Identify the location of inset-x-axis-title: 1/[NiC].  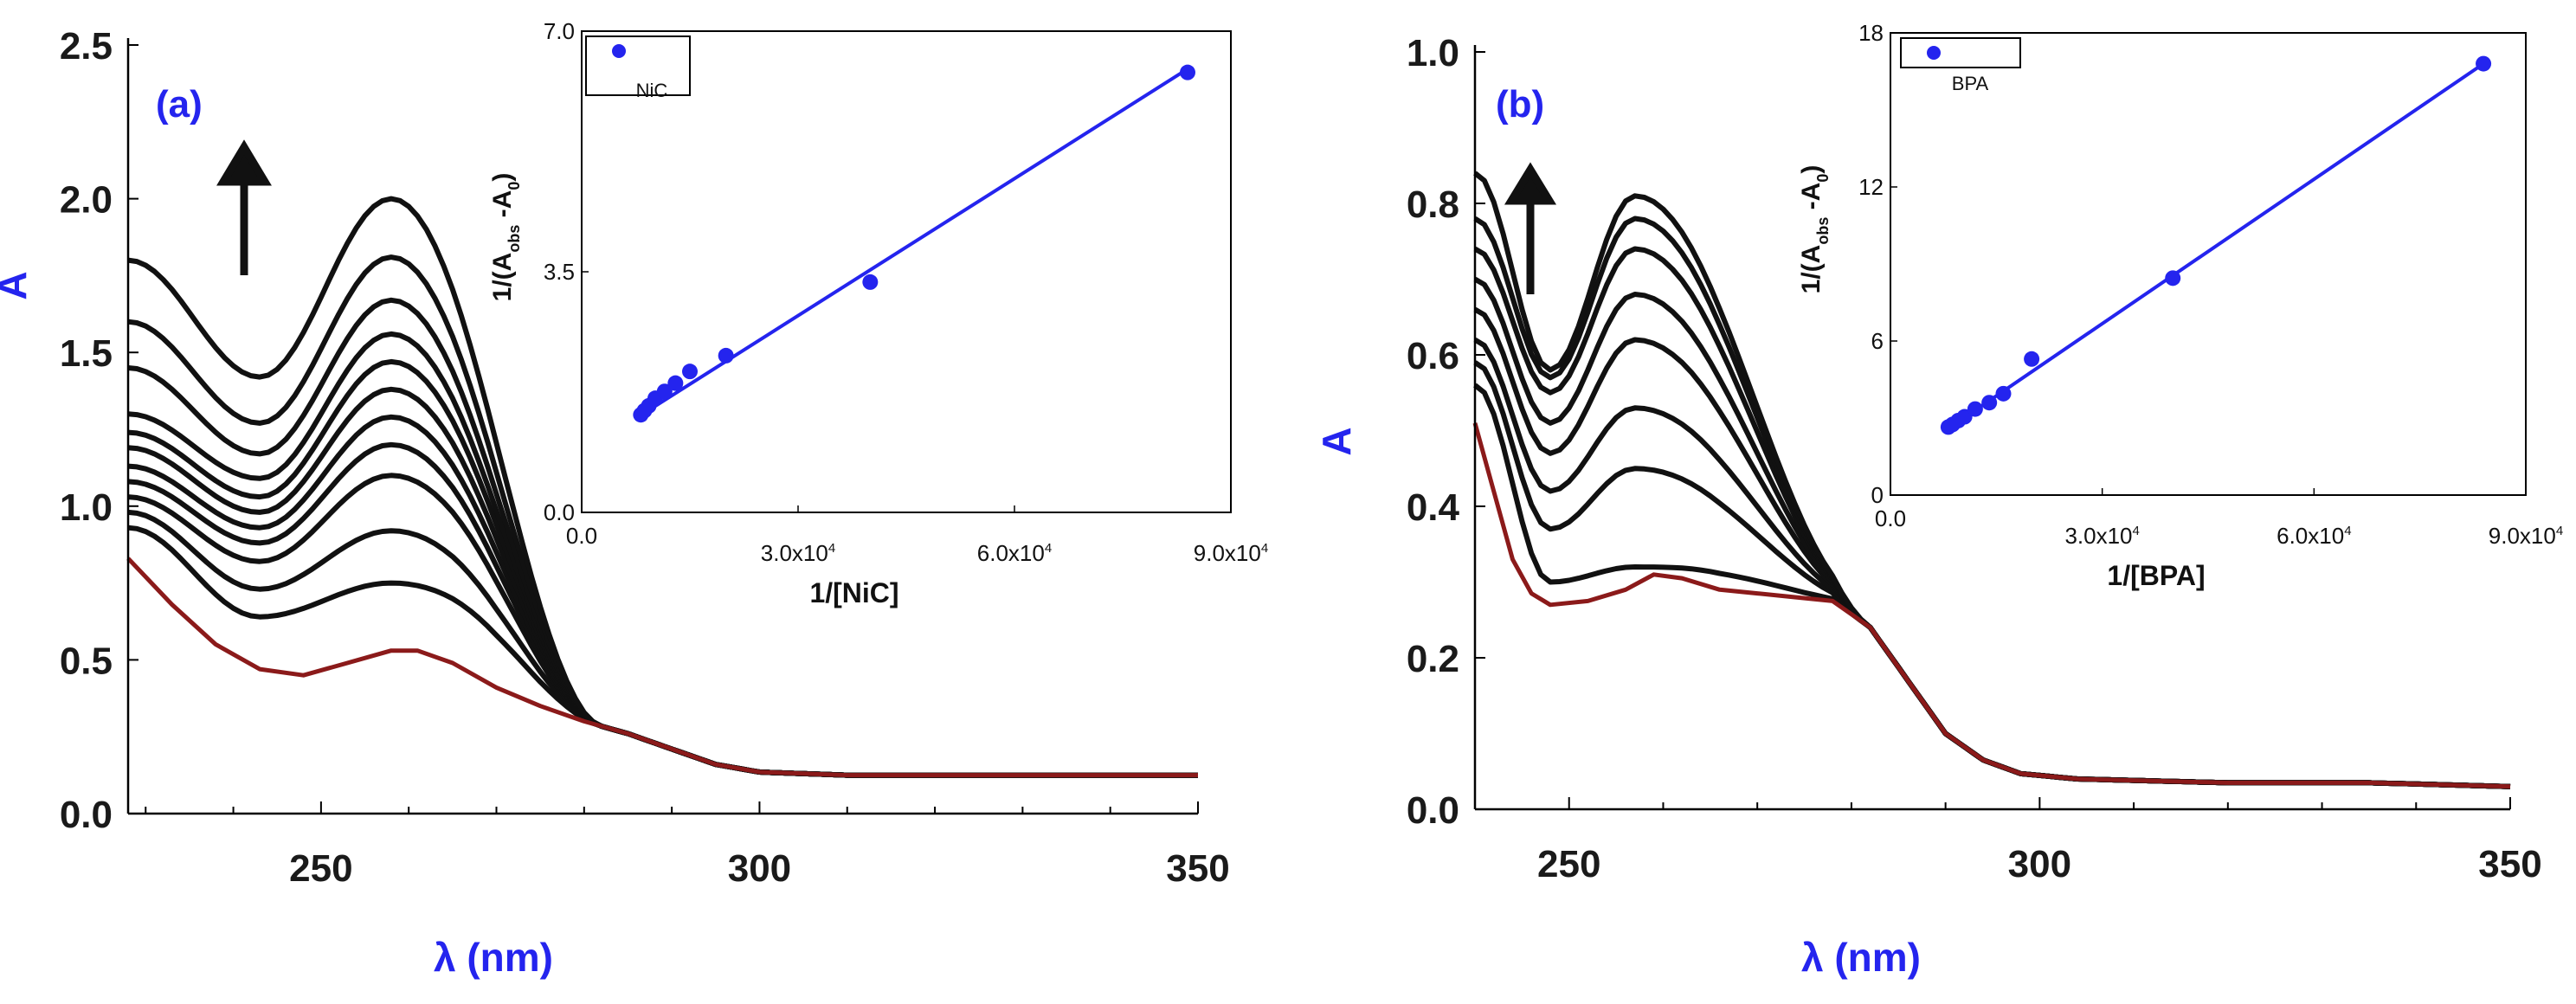
(853, 592).